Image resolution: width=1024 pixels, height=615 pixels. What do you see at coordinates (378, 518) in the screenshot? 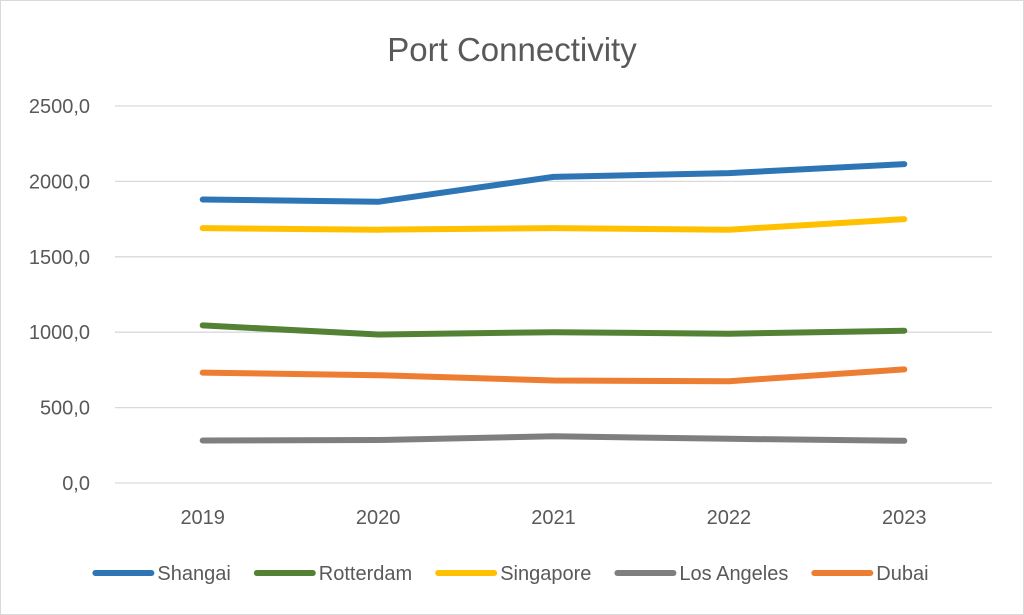
I see `x-tick-label: 2020` at bounding box center [378, 518].